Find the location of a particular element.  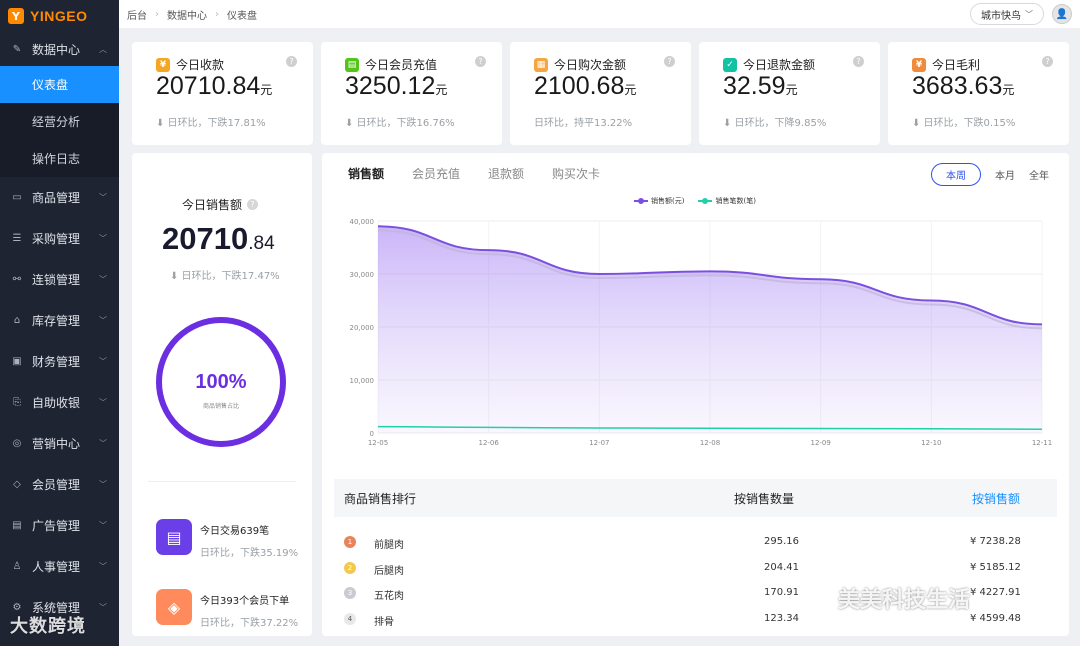

logo-text: YINGEO is located at coordinates (59, 16).